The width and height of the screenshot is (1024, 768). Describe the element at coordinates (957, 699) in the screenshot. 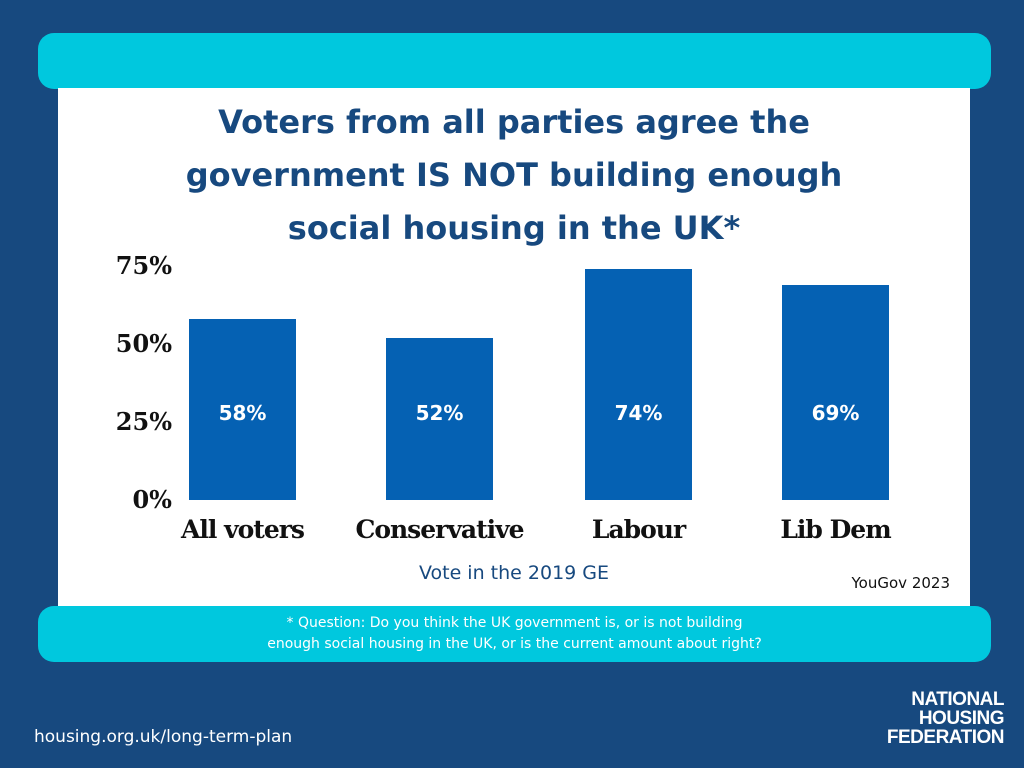

I see `logo-line-1: NATIONAL` at that location.